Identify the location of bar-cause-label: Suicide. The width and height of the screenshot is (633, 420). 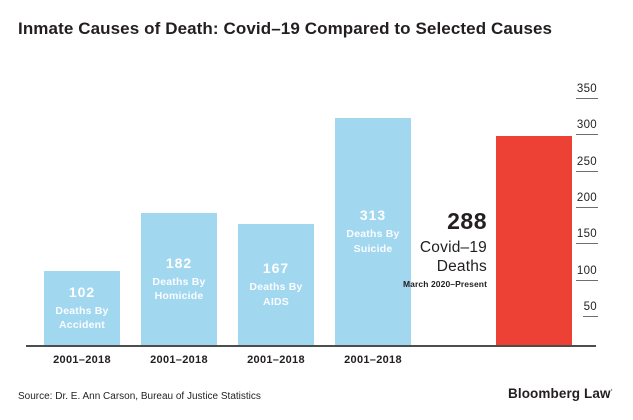
(373, 248).